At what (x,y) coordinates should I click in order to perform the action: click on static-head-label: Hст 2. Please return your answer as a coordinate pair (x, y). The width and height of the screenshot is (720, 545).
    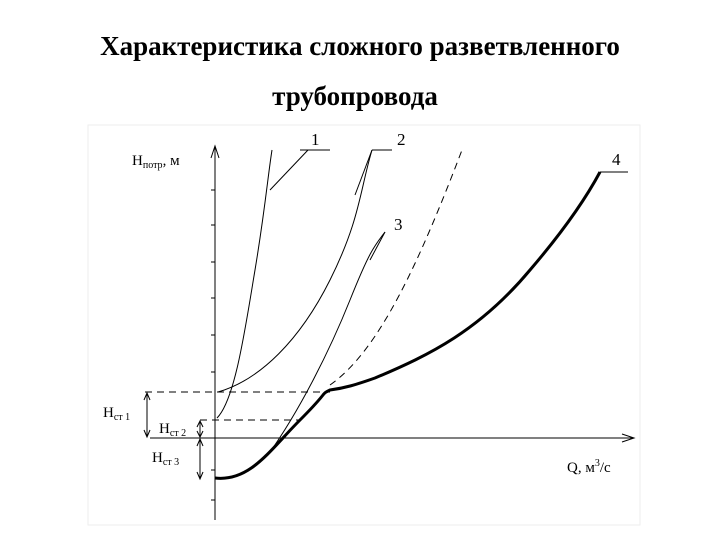
    Looking at the image, I should click on (172, 430).